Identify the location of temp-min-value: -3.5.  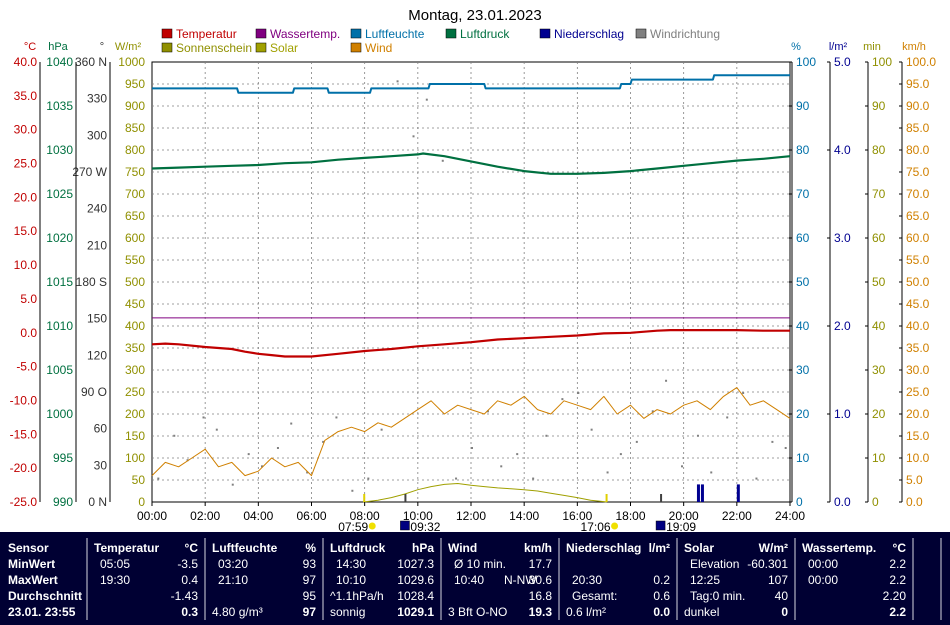
(187, 564).